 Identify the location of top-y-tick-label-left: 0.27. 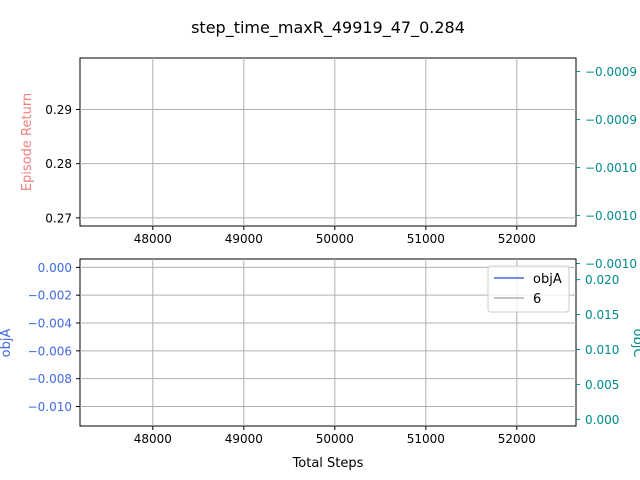
(58, 218).